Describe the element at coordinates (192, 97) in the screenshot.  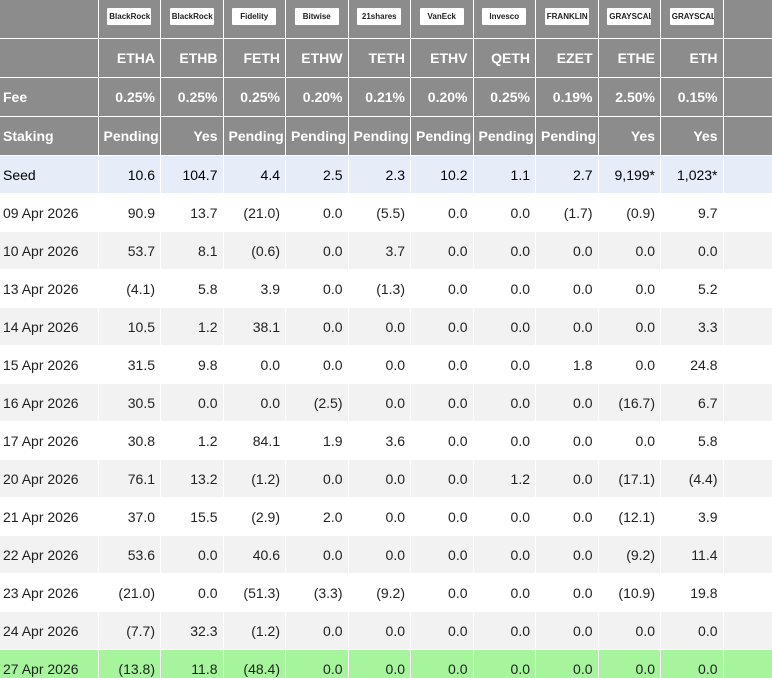
I see `header-value: 0.25%` at that location.